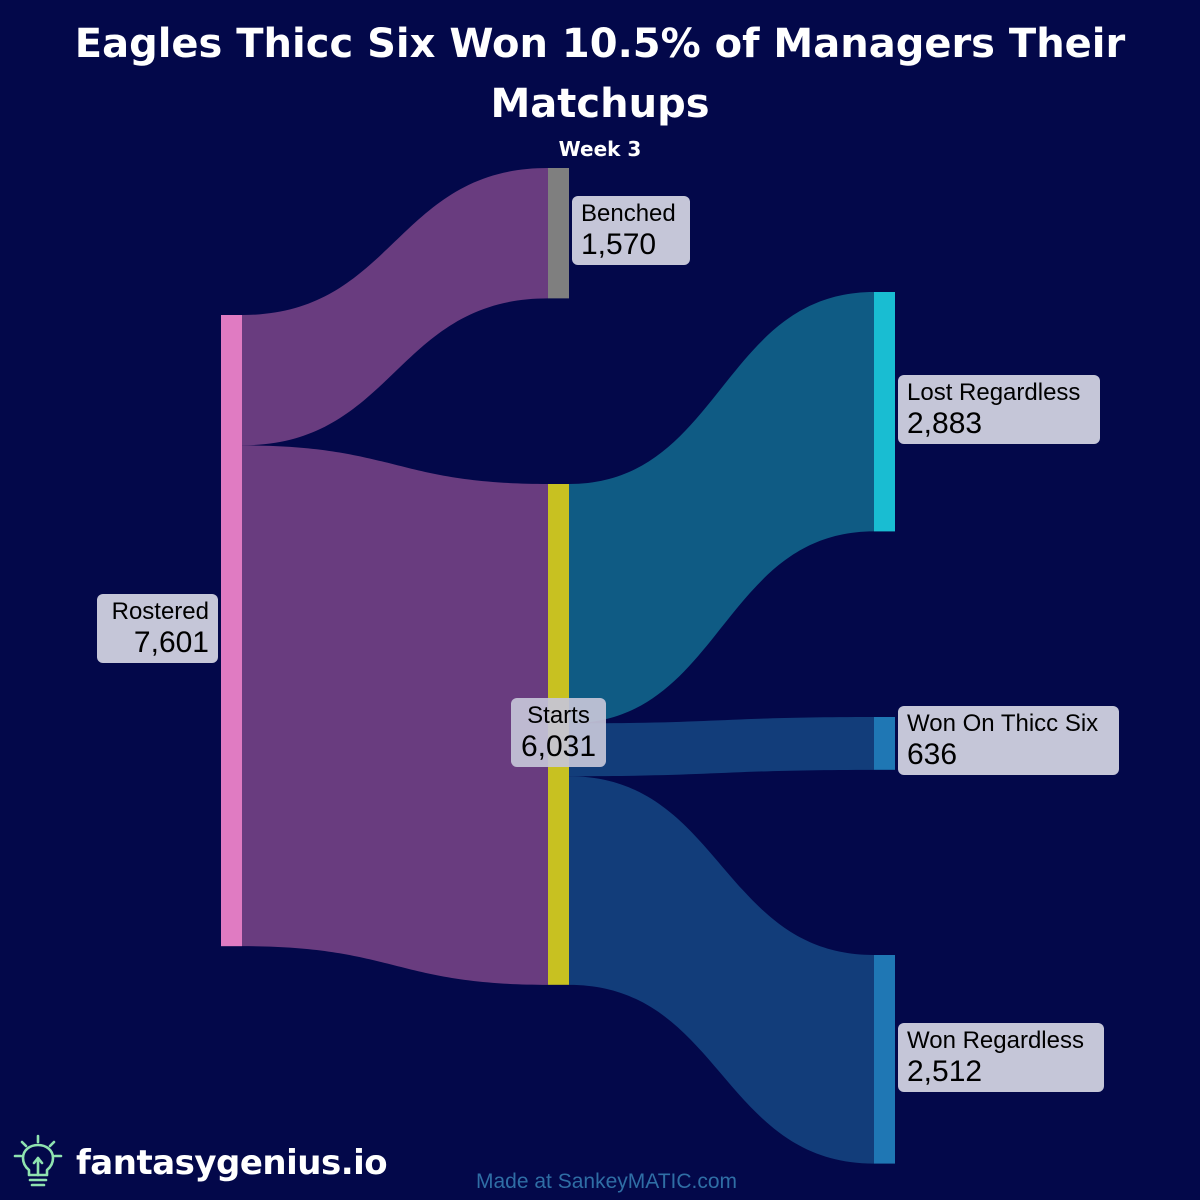  Describe the element at coordinates (721, 508) in the screenshot. I see `link-starts-to-lost` at that location.